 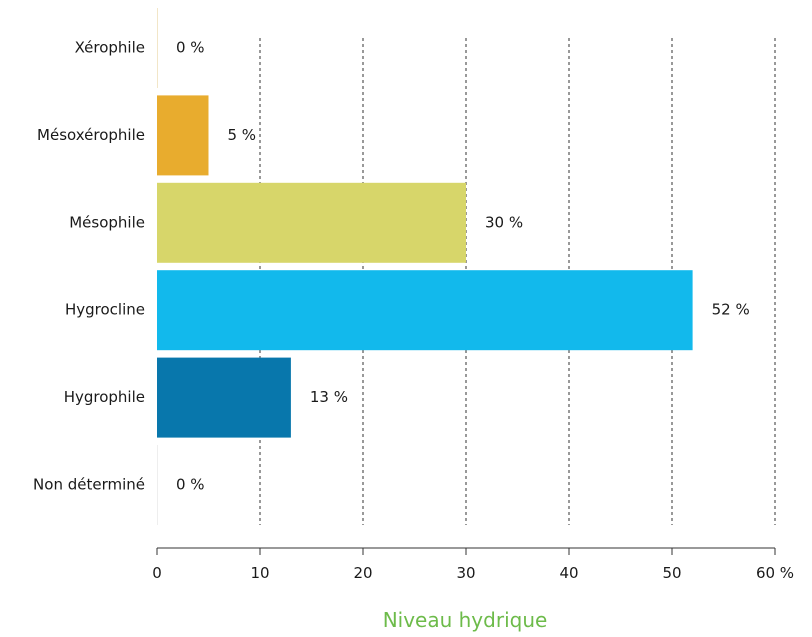 I want to click on x-tick-label: 10, so click(x=259, y=573).